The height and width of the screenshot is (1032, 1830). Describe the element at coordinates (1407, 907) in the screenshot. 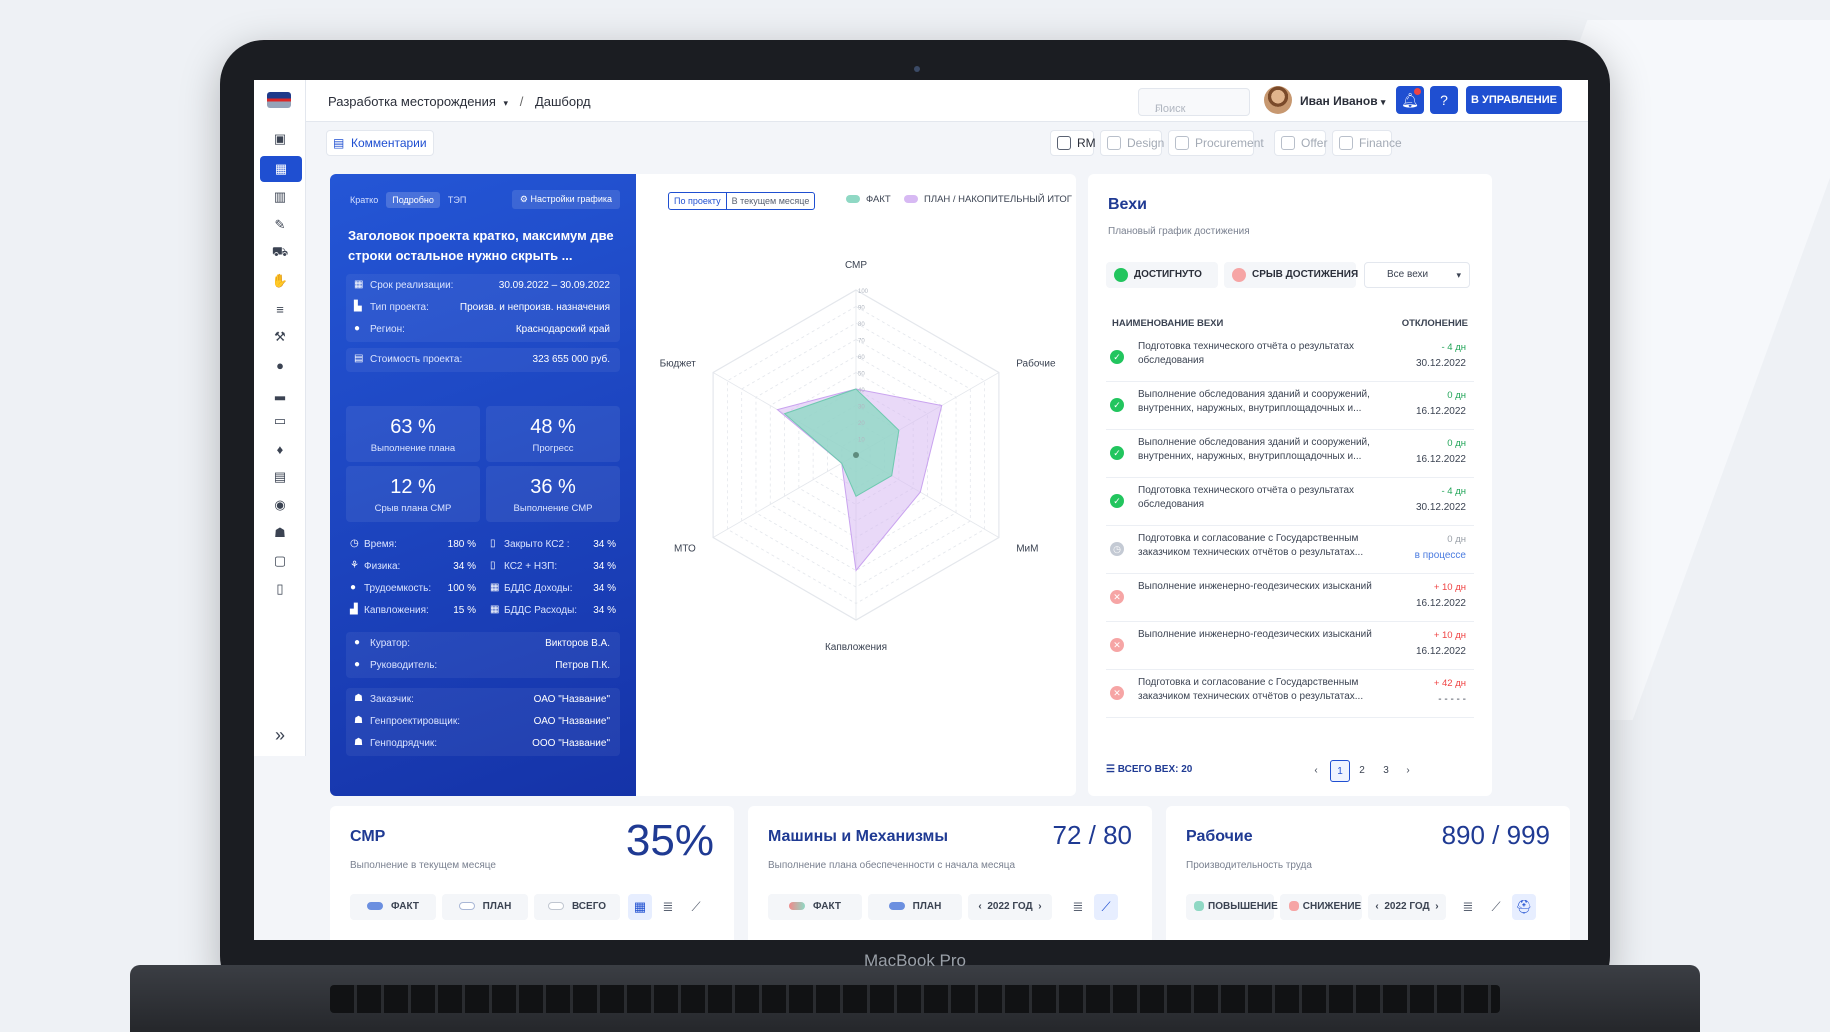

I see `workers-year-selector: ‹ 2022 ГОД ›` at that location.